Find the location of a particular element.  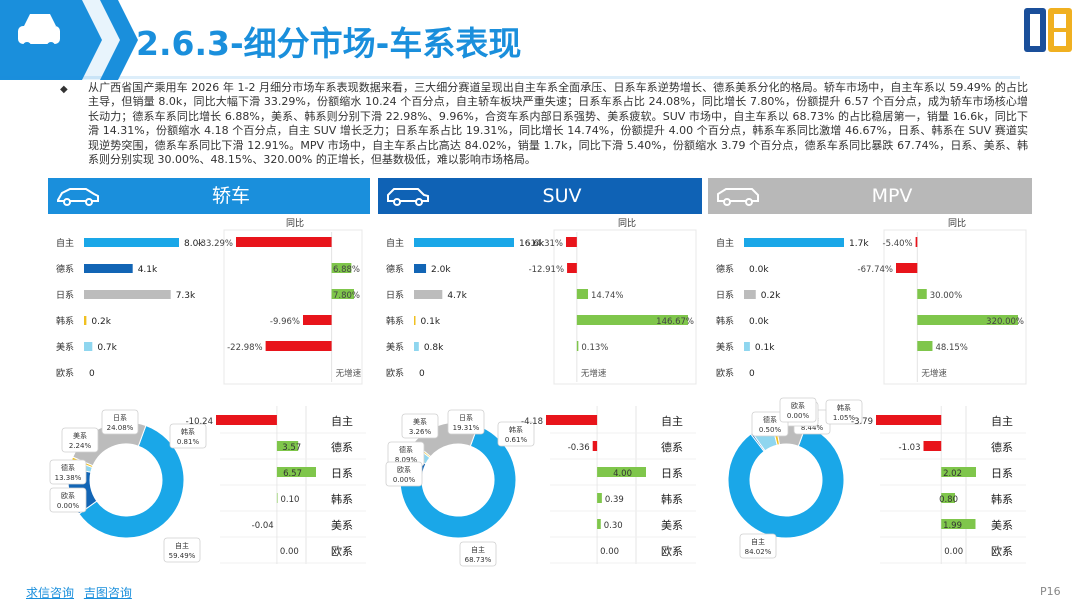

yoy-value-label: -22.98% is located at coordinates (244, 348).